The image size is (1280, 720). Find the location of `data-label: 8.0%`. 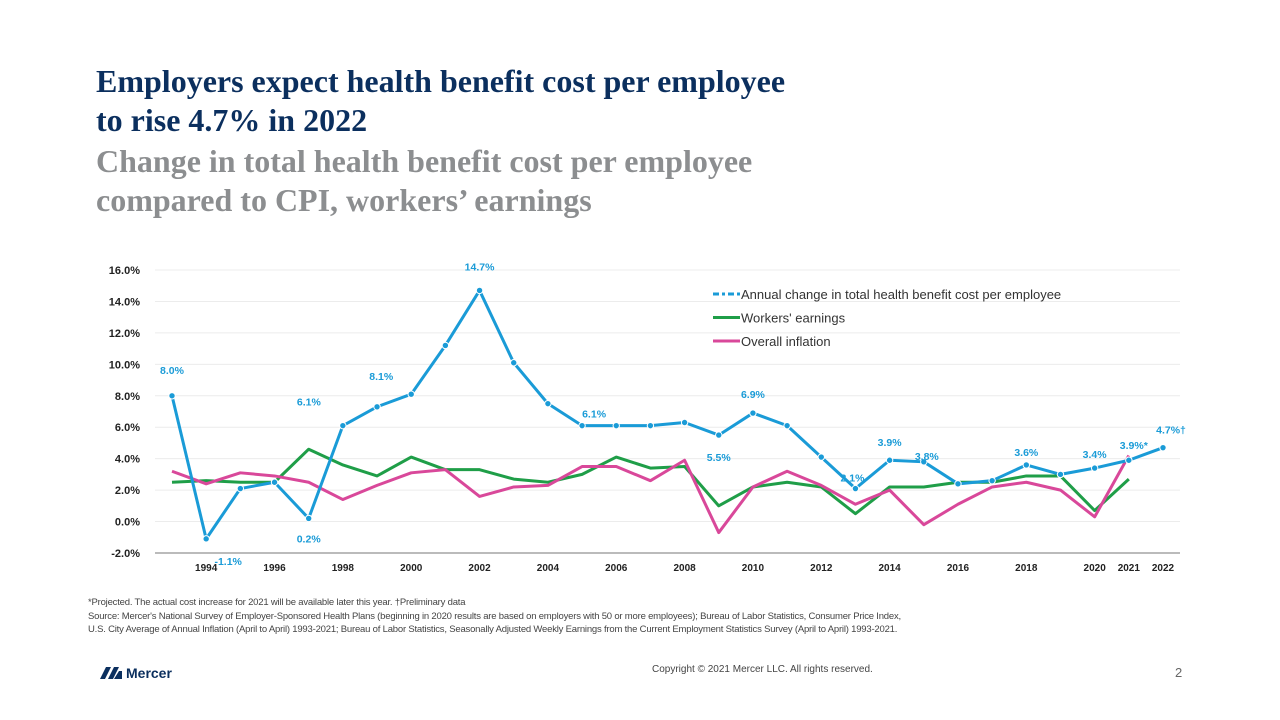

data-label: 8.0% is located at coordinates (172, 371).